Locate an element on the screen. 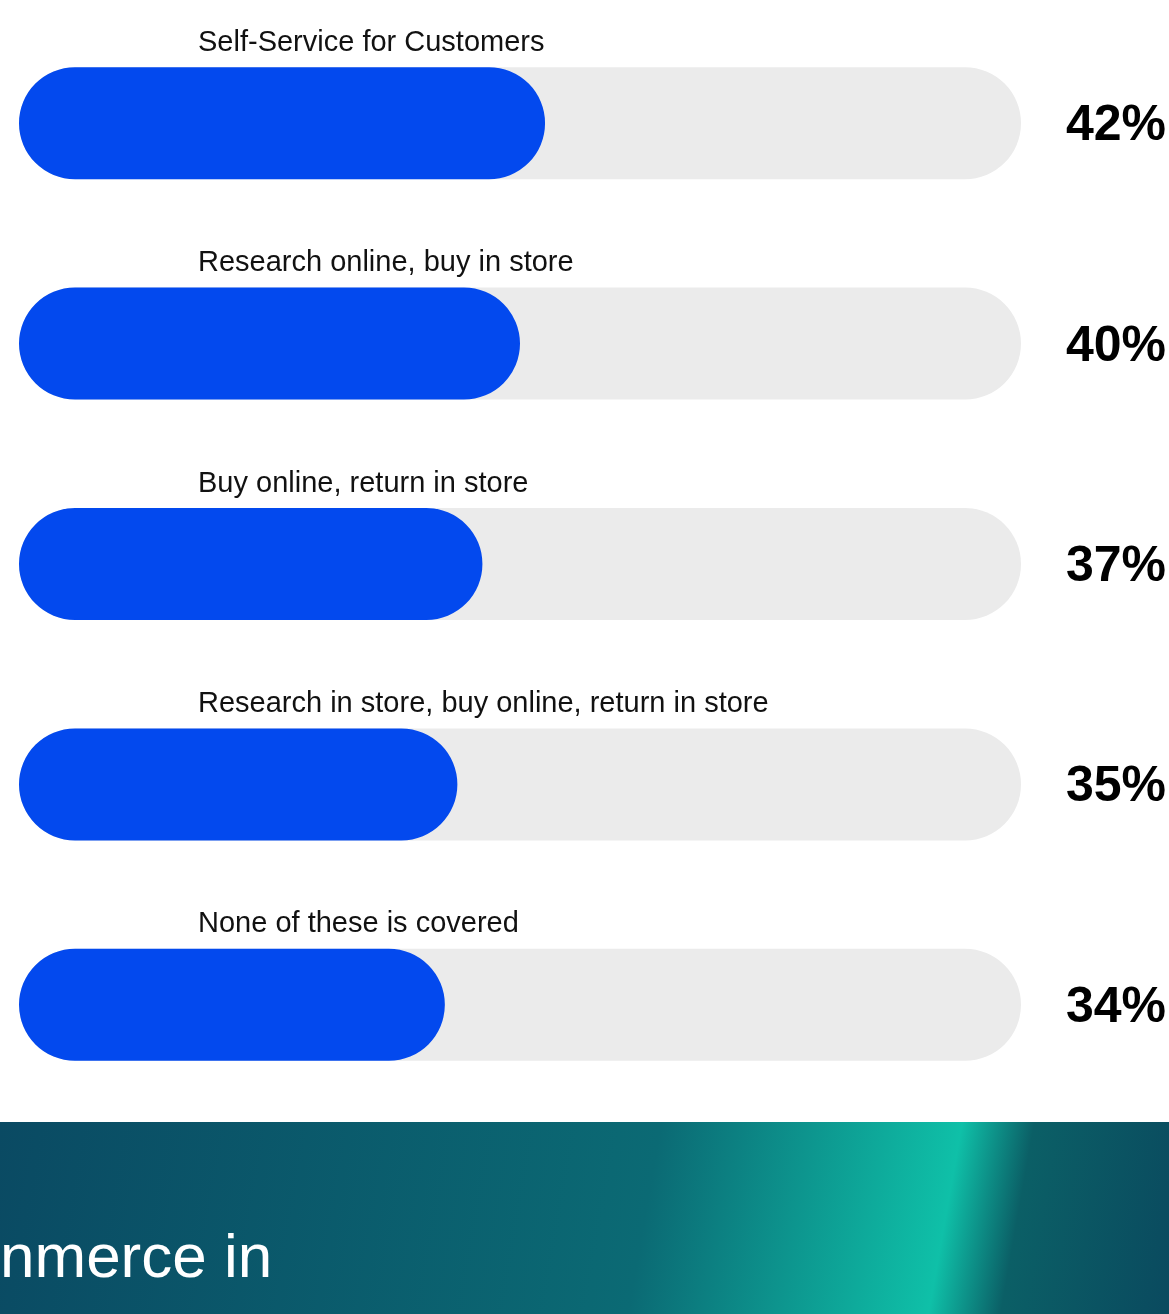 This screenshot has height=1314, width=1169. banner-panel: nmerce in is located at coordinates (584, 1218).